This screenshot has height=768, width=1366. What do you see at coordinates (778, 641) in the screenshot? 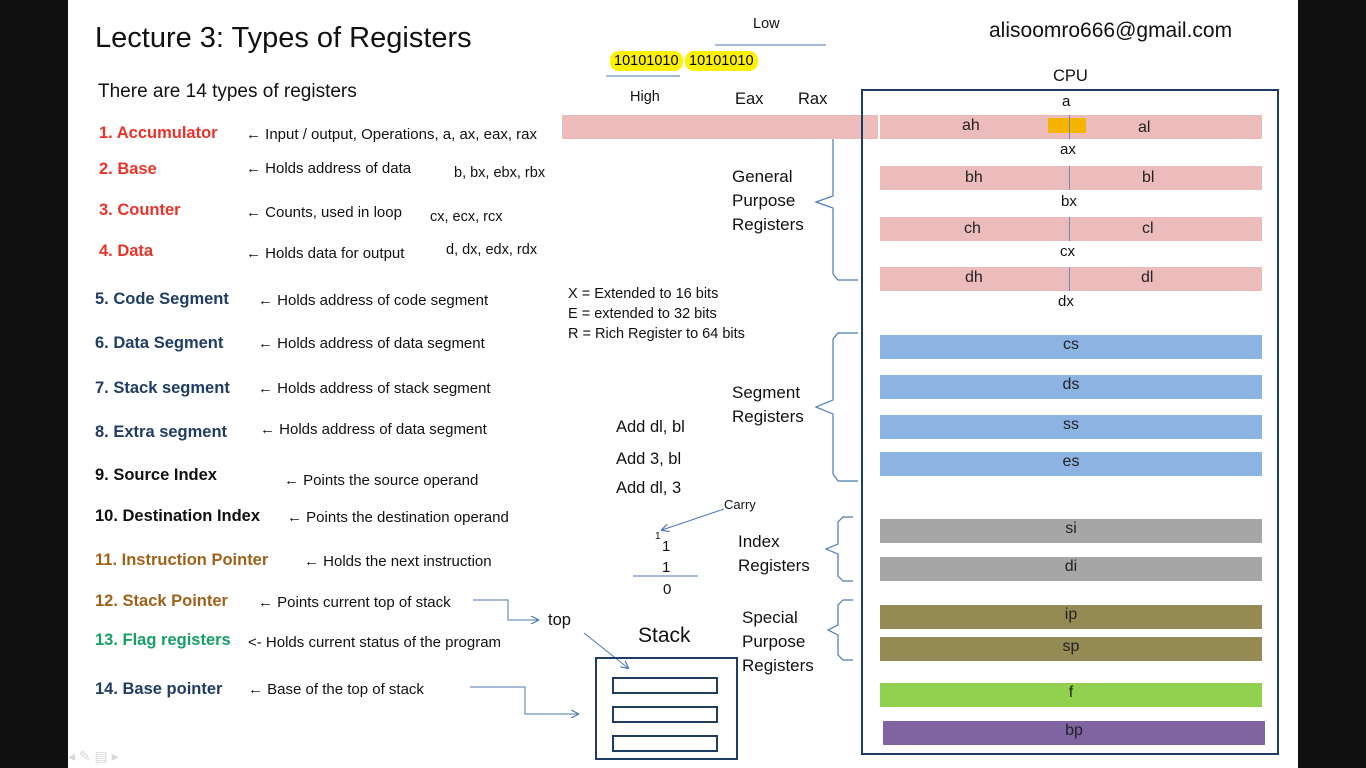
I see `special-purpose-label: Special Purpose Registers` at bounding box center [778, 641].